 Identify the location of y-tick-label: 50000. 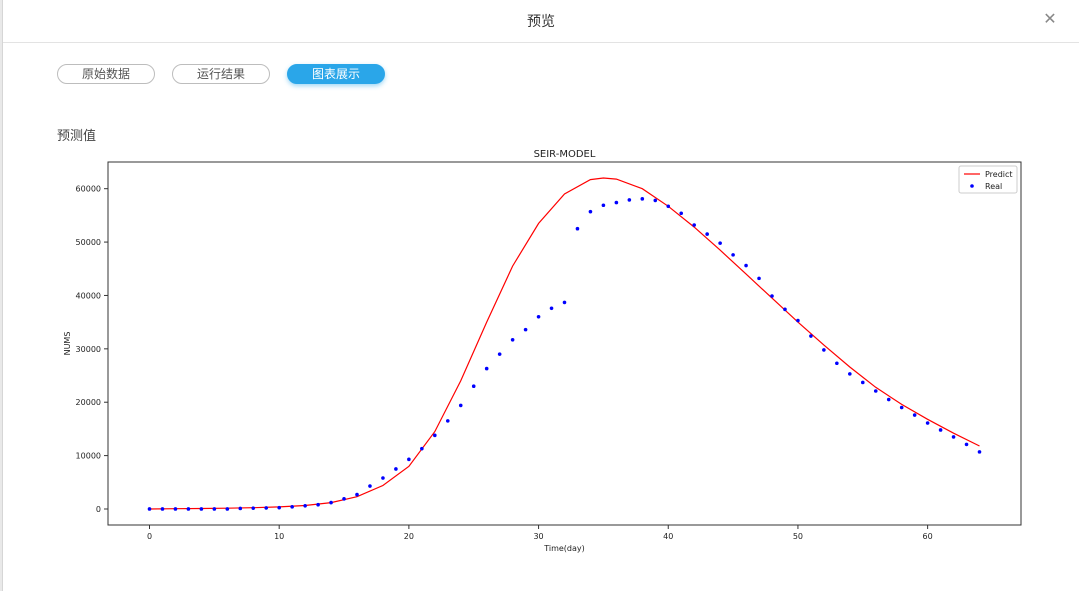
(88, 242).